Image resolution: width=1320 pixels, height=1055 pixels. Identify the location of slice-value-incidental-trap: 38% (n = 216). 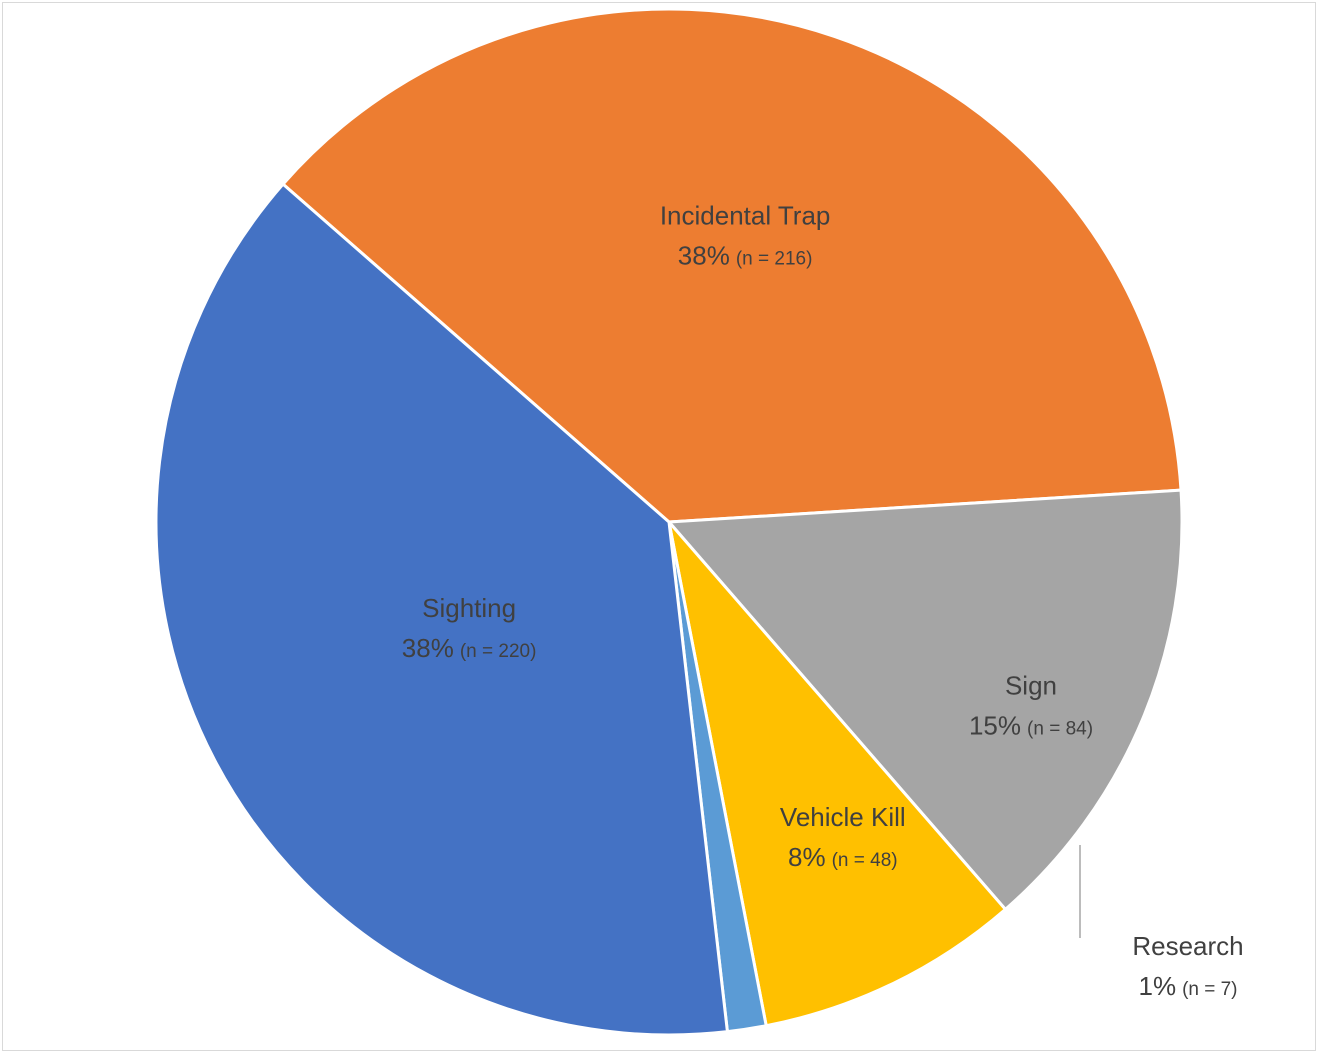
(745, 255).